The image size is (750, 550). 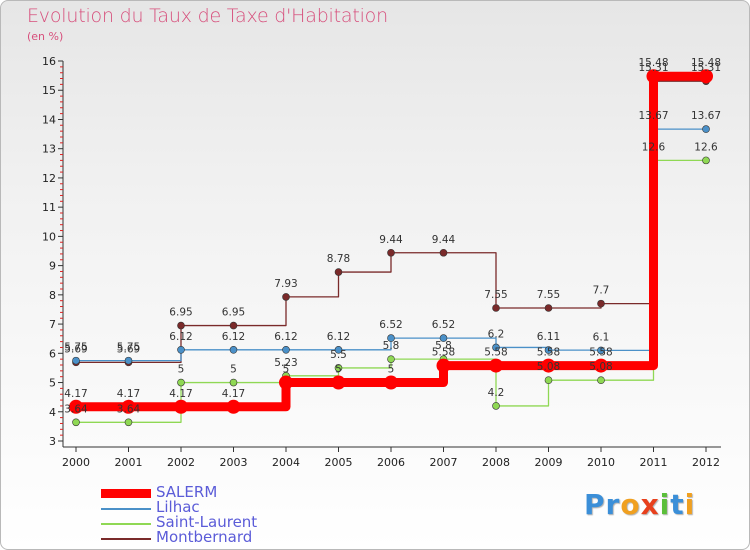 I want to click on data-label: 7.7, so click(x=601, y=291).